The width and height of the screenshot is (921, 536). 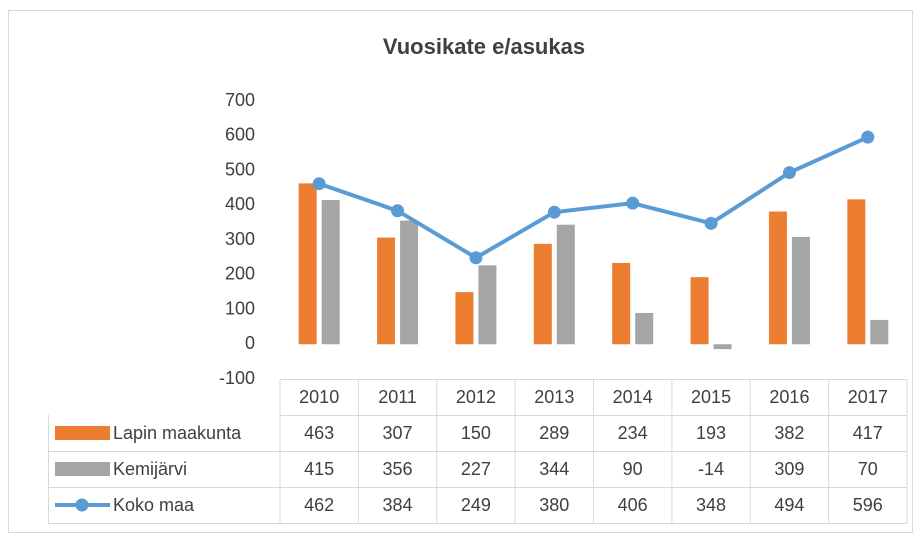 What do you see at coordinates (789, 433) in the screenshot?
I see `table-value: 382` at bounding box center [789, 433].